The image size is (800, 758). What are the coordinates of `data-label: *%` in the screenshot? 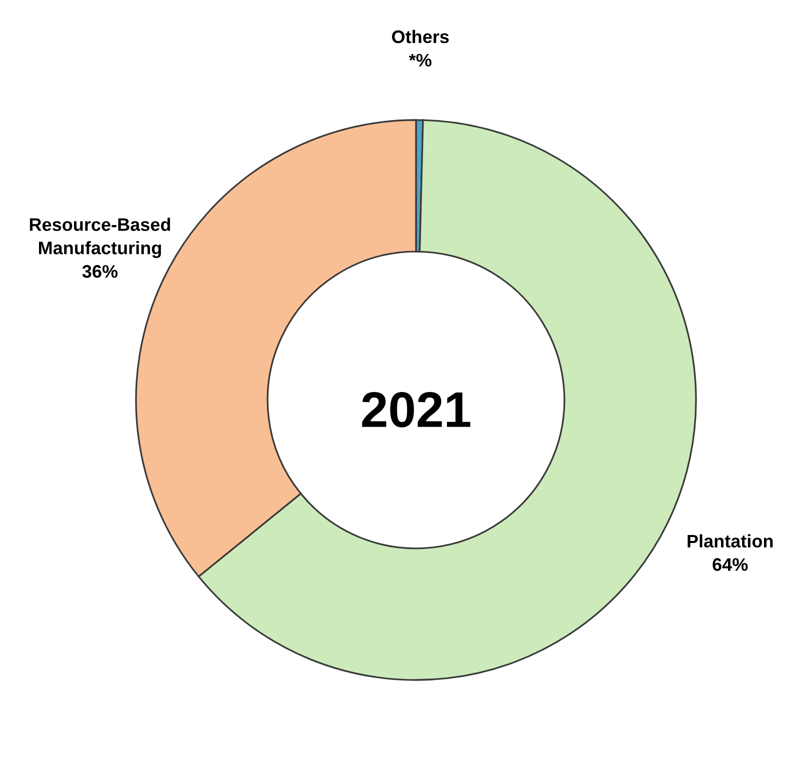 It's located at (420, 60).